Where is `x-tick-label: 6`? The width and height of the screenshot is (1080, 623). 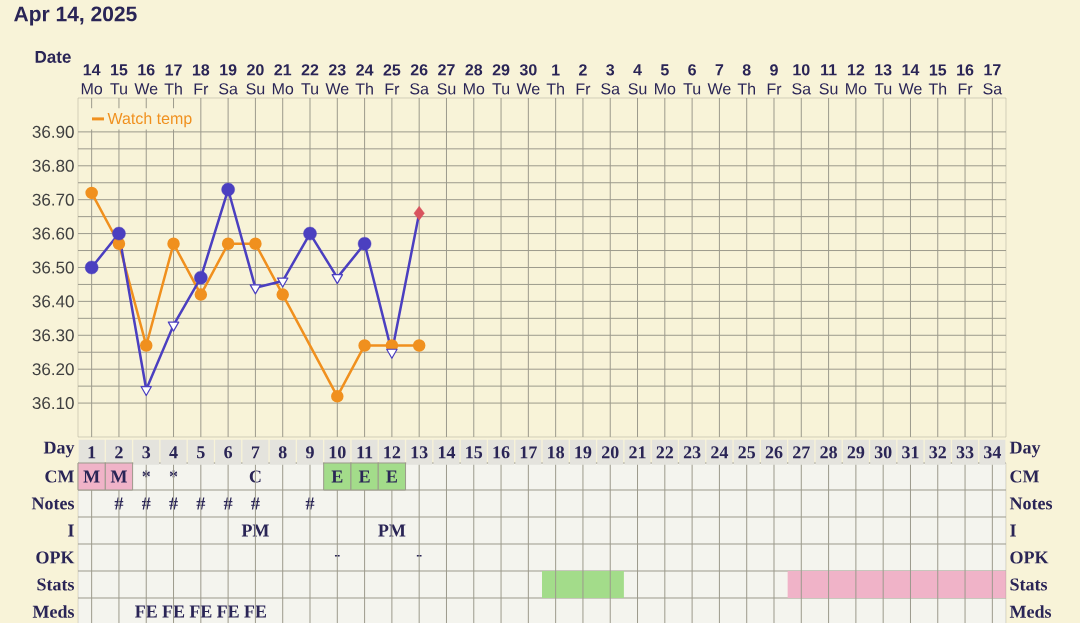 x-tick-label: 6 is located at coordinates (228, 452).